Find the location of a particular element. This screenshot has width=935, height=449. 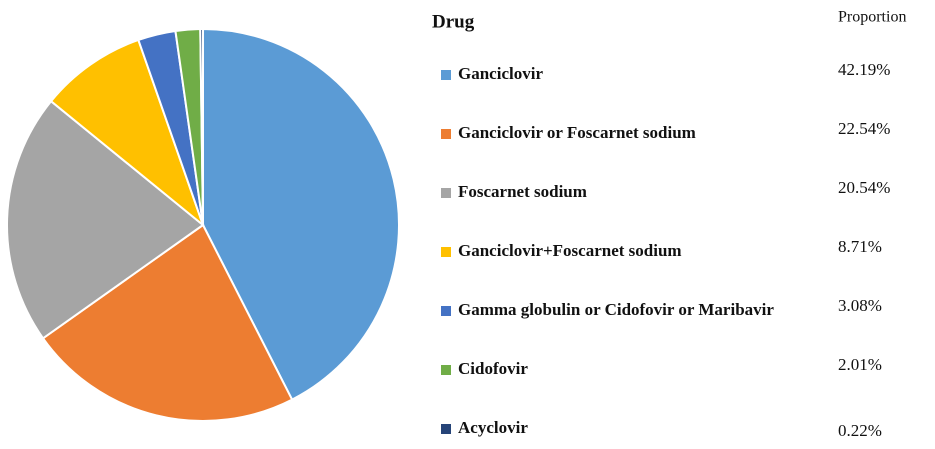

legend-label: Gamma globulin or Cidofovir or Maribavir is located at coordinates (616, 309).